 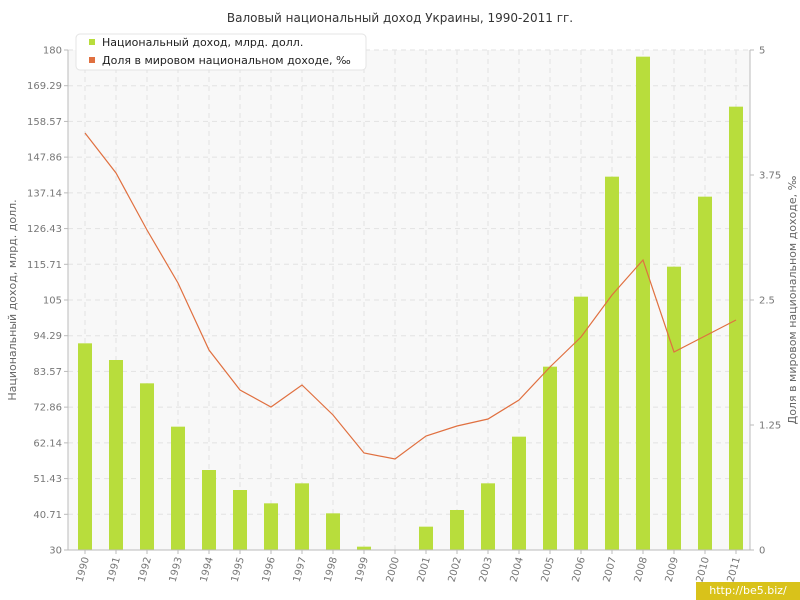 What do you see at coordinates (770, 176) in the screenshot?
I see `y2-tick-label: 3.75` at bounding box center [770, 176].